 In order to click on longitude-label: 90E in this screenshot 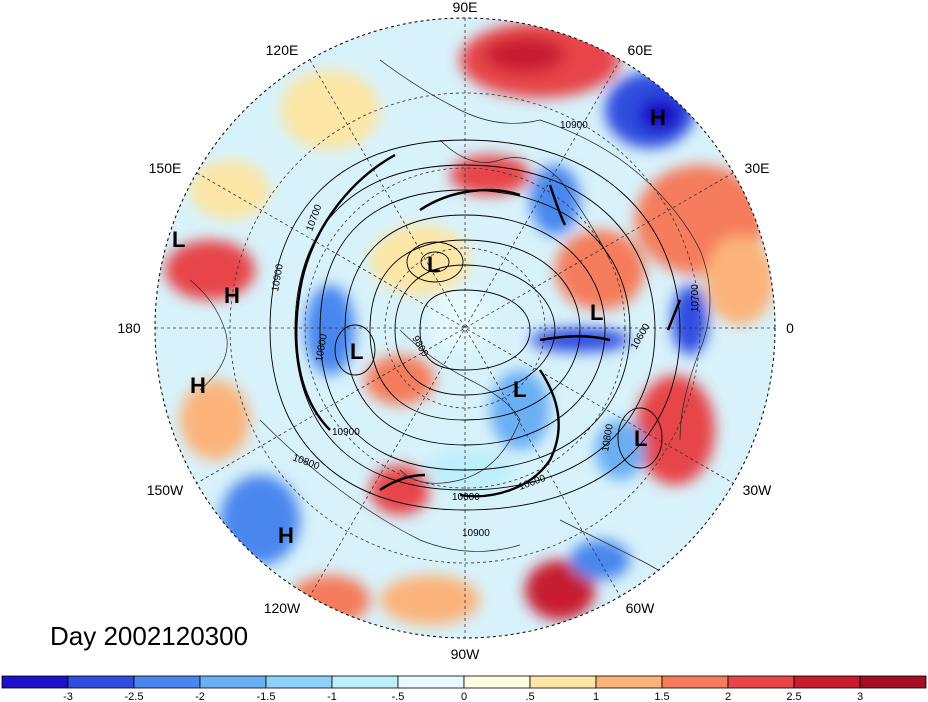, I will do `click(465, 7)`.